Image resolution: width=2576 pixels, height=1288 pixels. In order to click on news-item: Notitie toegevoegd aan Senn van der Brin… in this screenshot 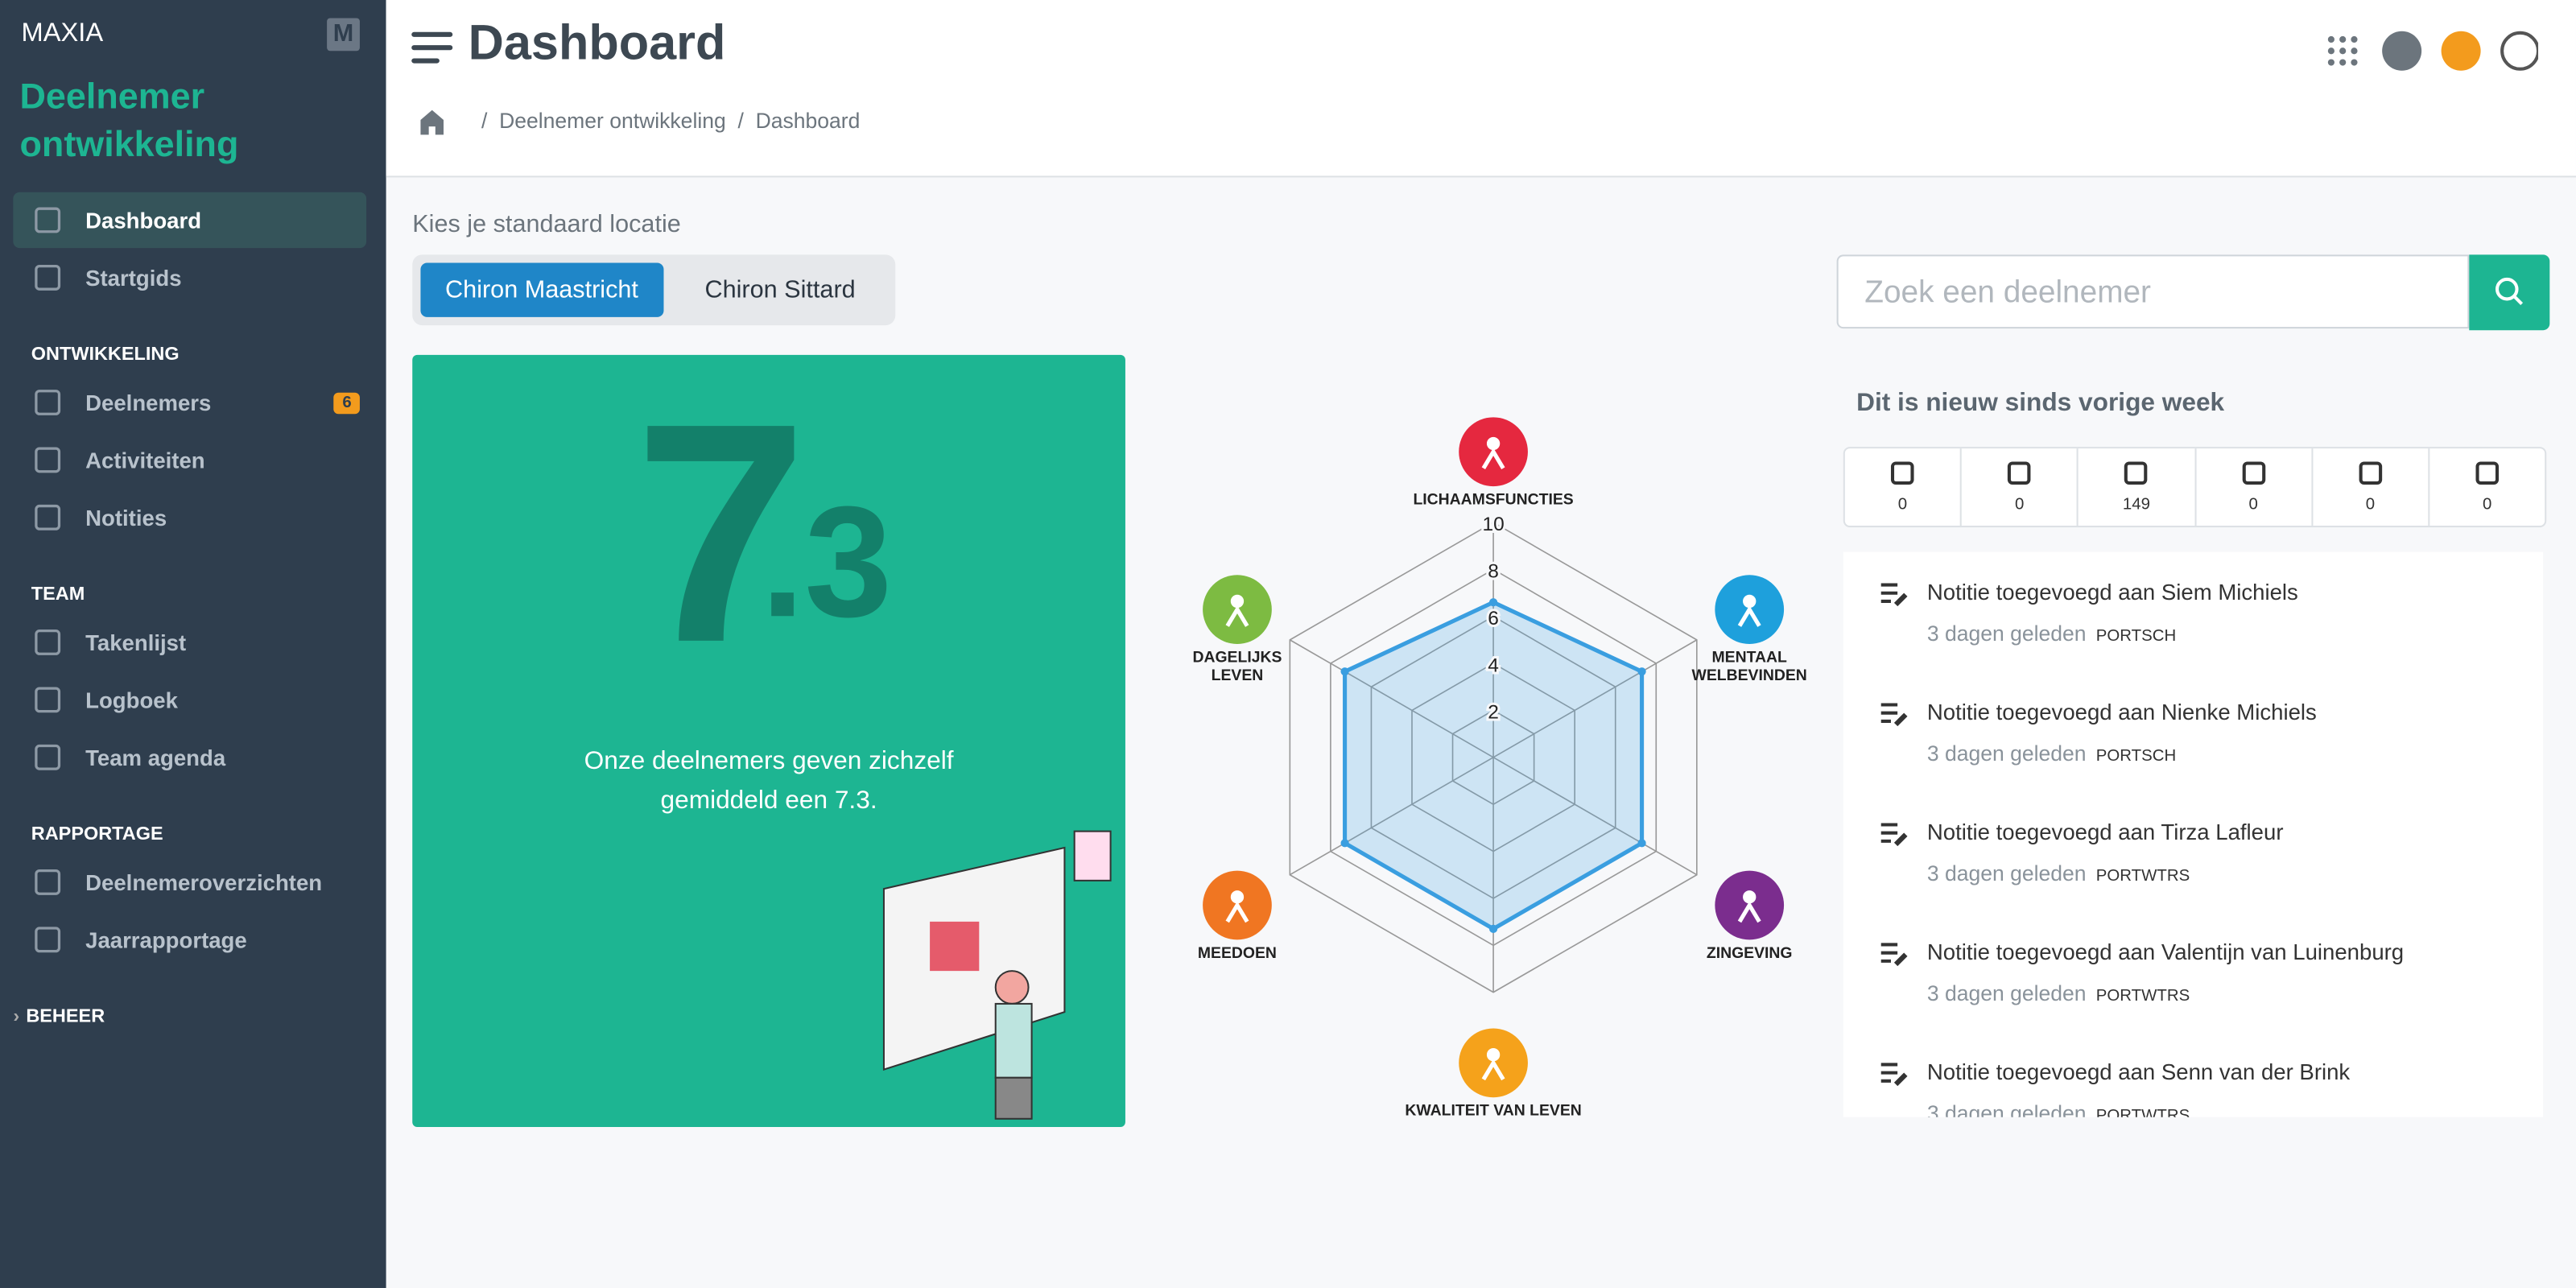, I will do `click(2193, 1074)`.